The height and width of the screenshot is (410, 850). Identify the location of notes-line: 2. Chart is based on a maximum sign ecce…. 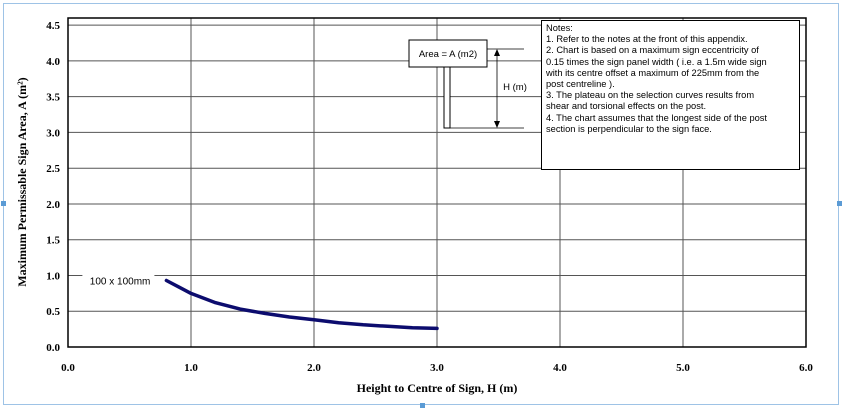
(652, 50).